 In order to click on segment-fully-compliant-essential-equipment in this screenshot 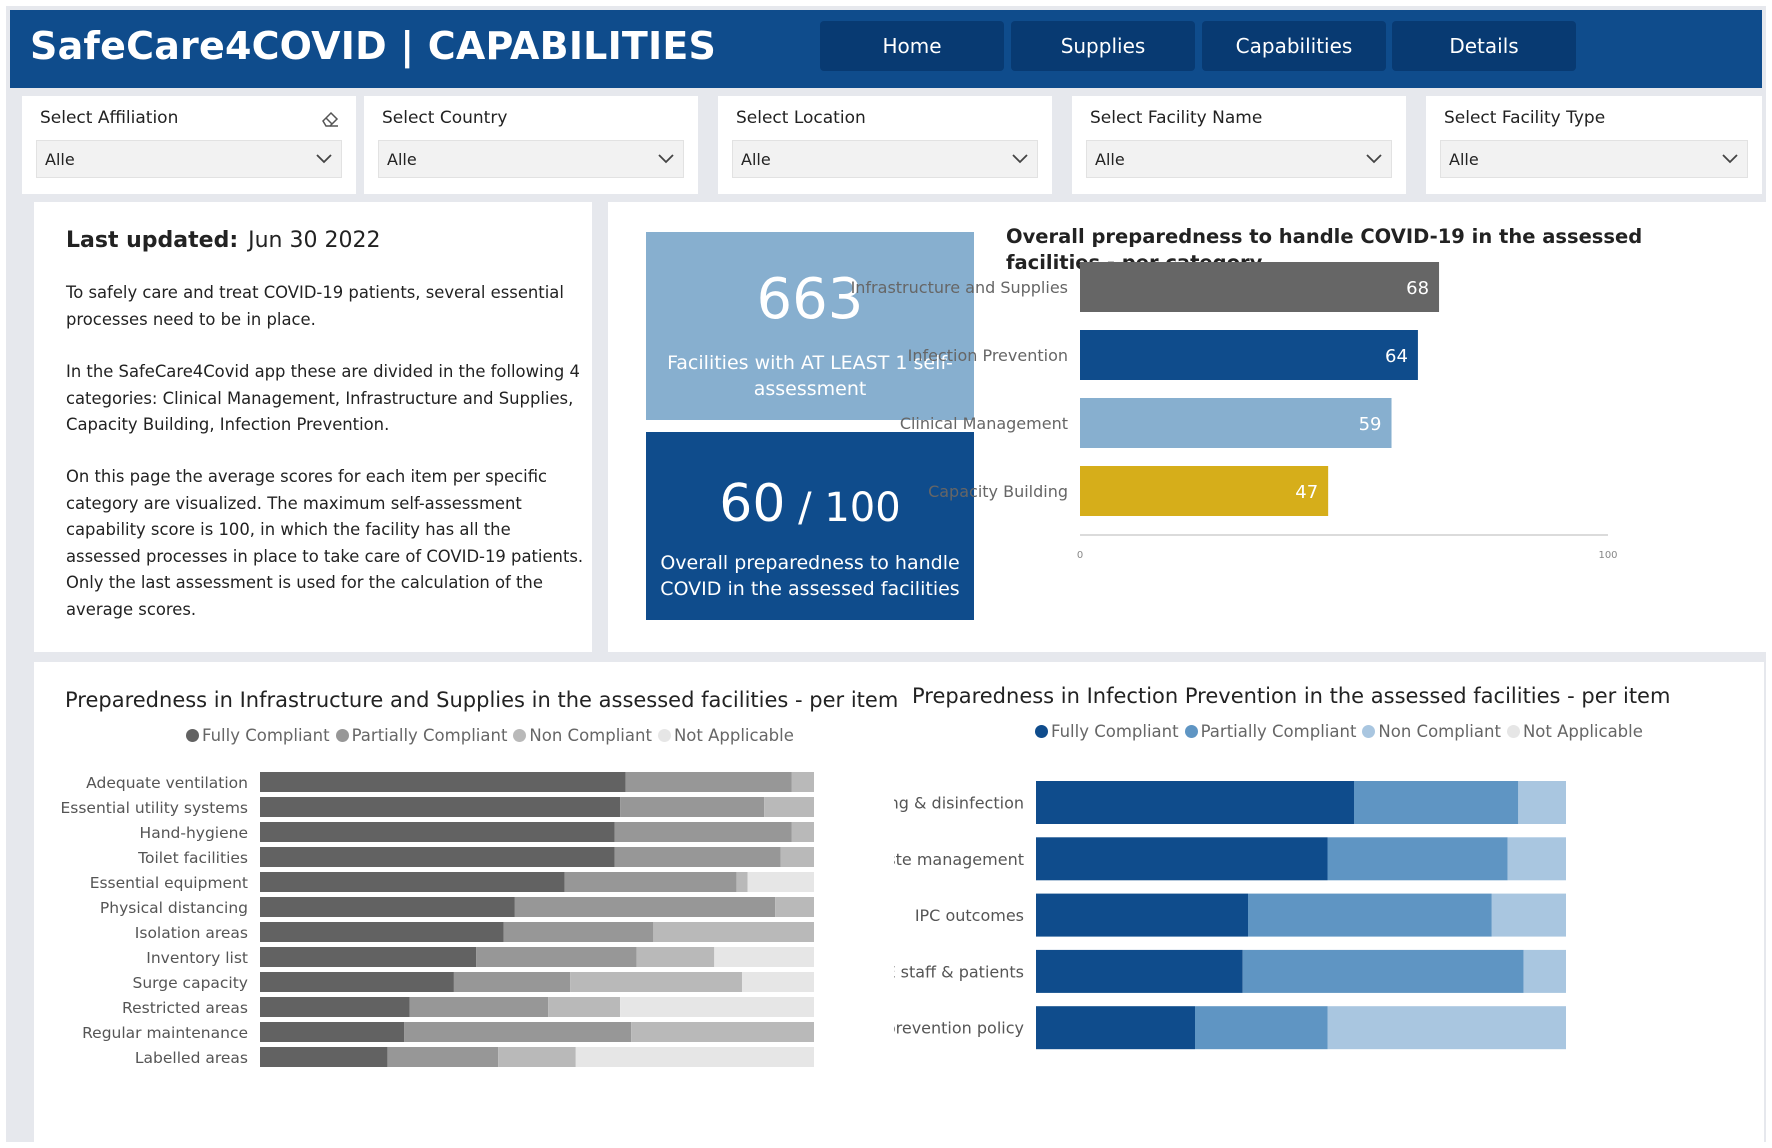, I will do `click(412, 882)`.